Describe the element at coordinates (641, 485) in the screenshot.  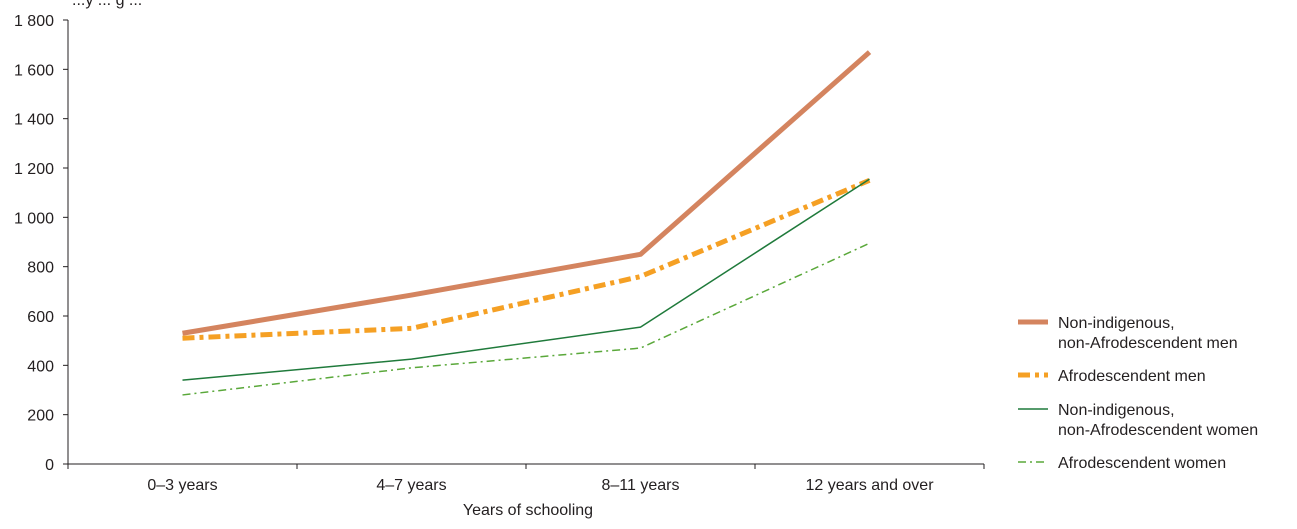
I see `x-tick-label: 8–11 years` at that location.